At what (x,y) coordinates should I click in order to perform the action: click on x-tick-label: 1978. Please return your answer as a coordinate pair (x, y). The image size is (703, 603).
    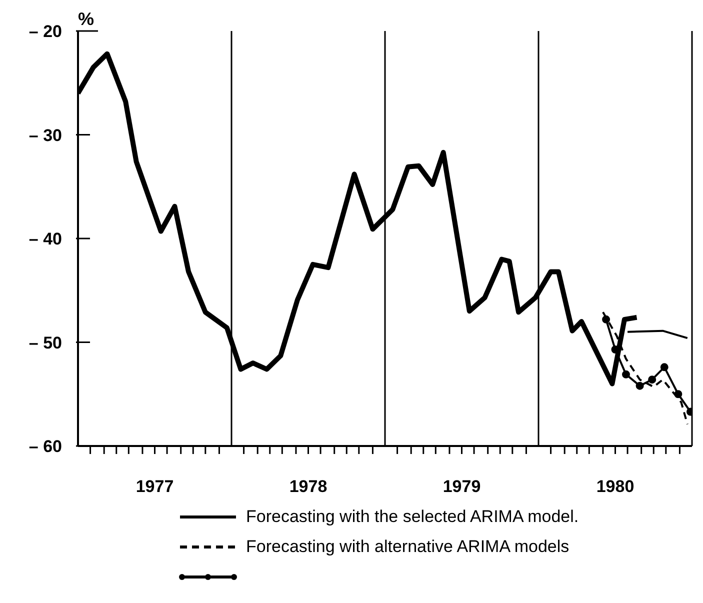
    Looking at the image, I should click on (308, 486).